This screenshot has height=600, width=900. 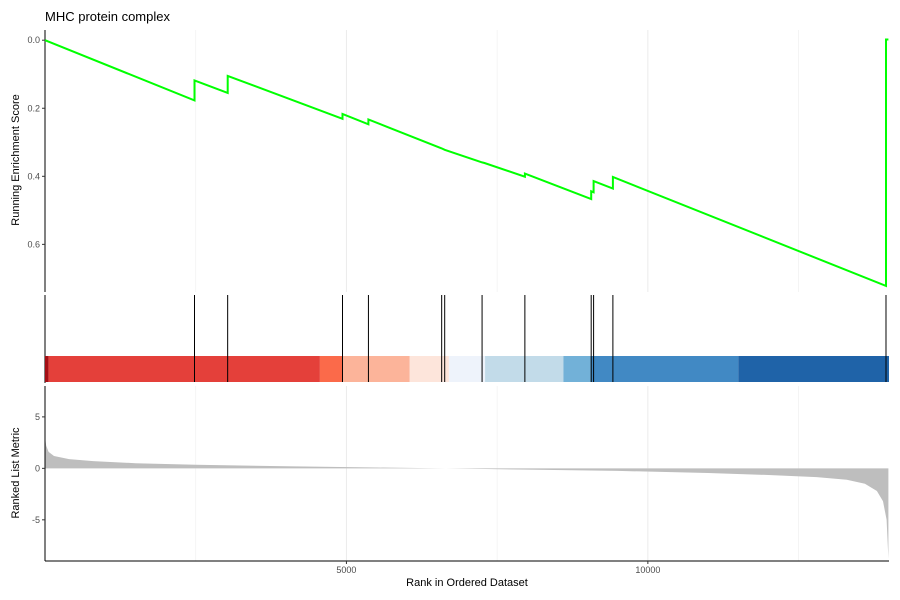 What do you see at coordinates (36, 520) in the screenshot?
I see `y-tick-label: -5` at bounding box center [36, 520].